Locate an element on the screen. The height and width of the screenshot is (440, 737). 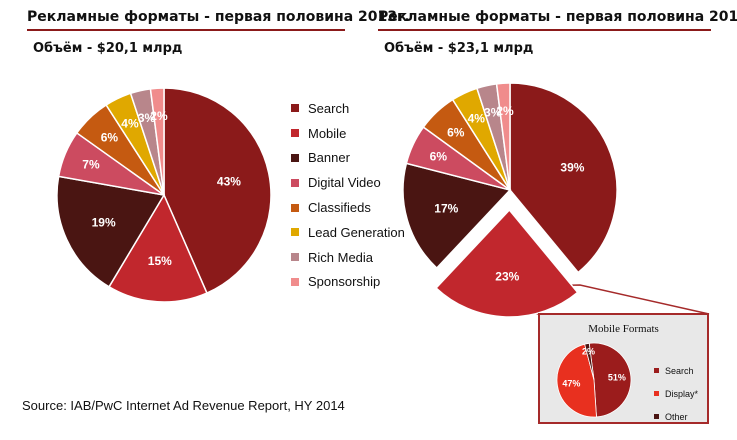
label-digital-video: 7% is located at coordinates (91, 164).